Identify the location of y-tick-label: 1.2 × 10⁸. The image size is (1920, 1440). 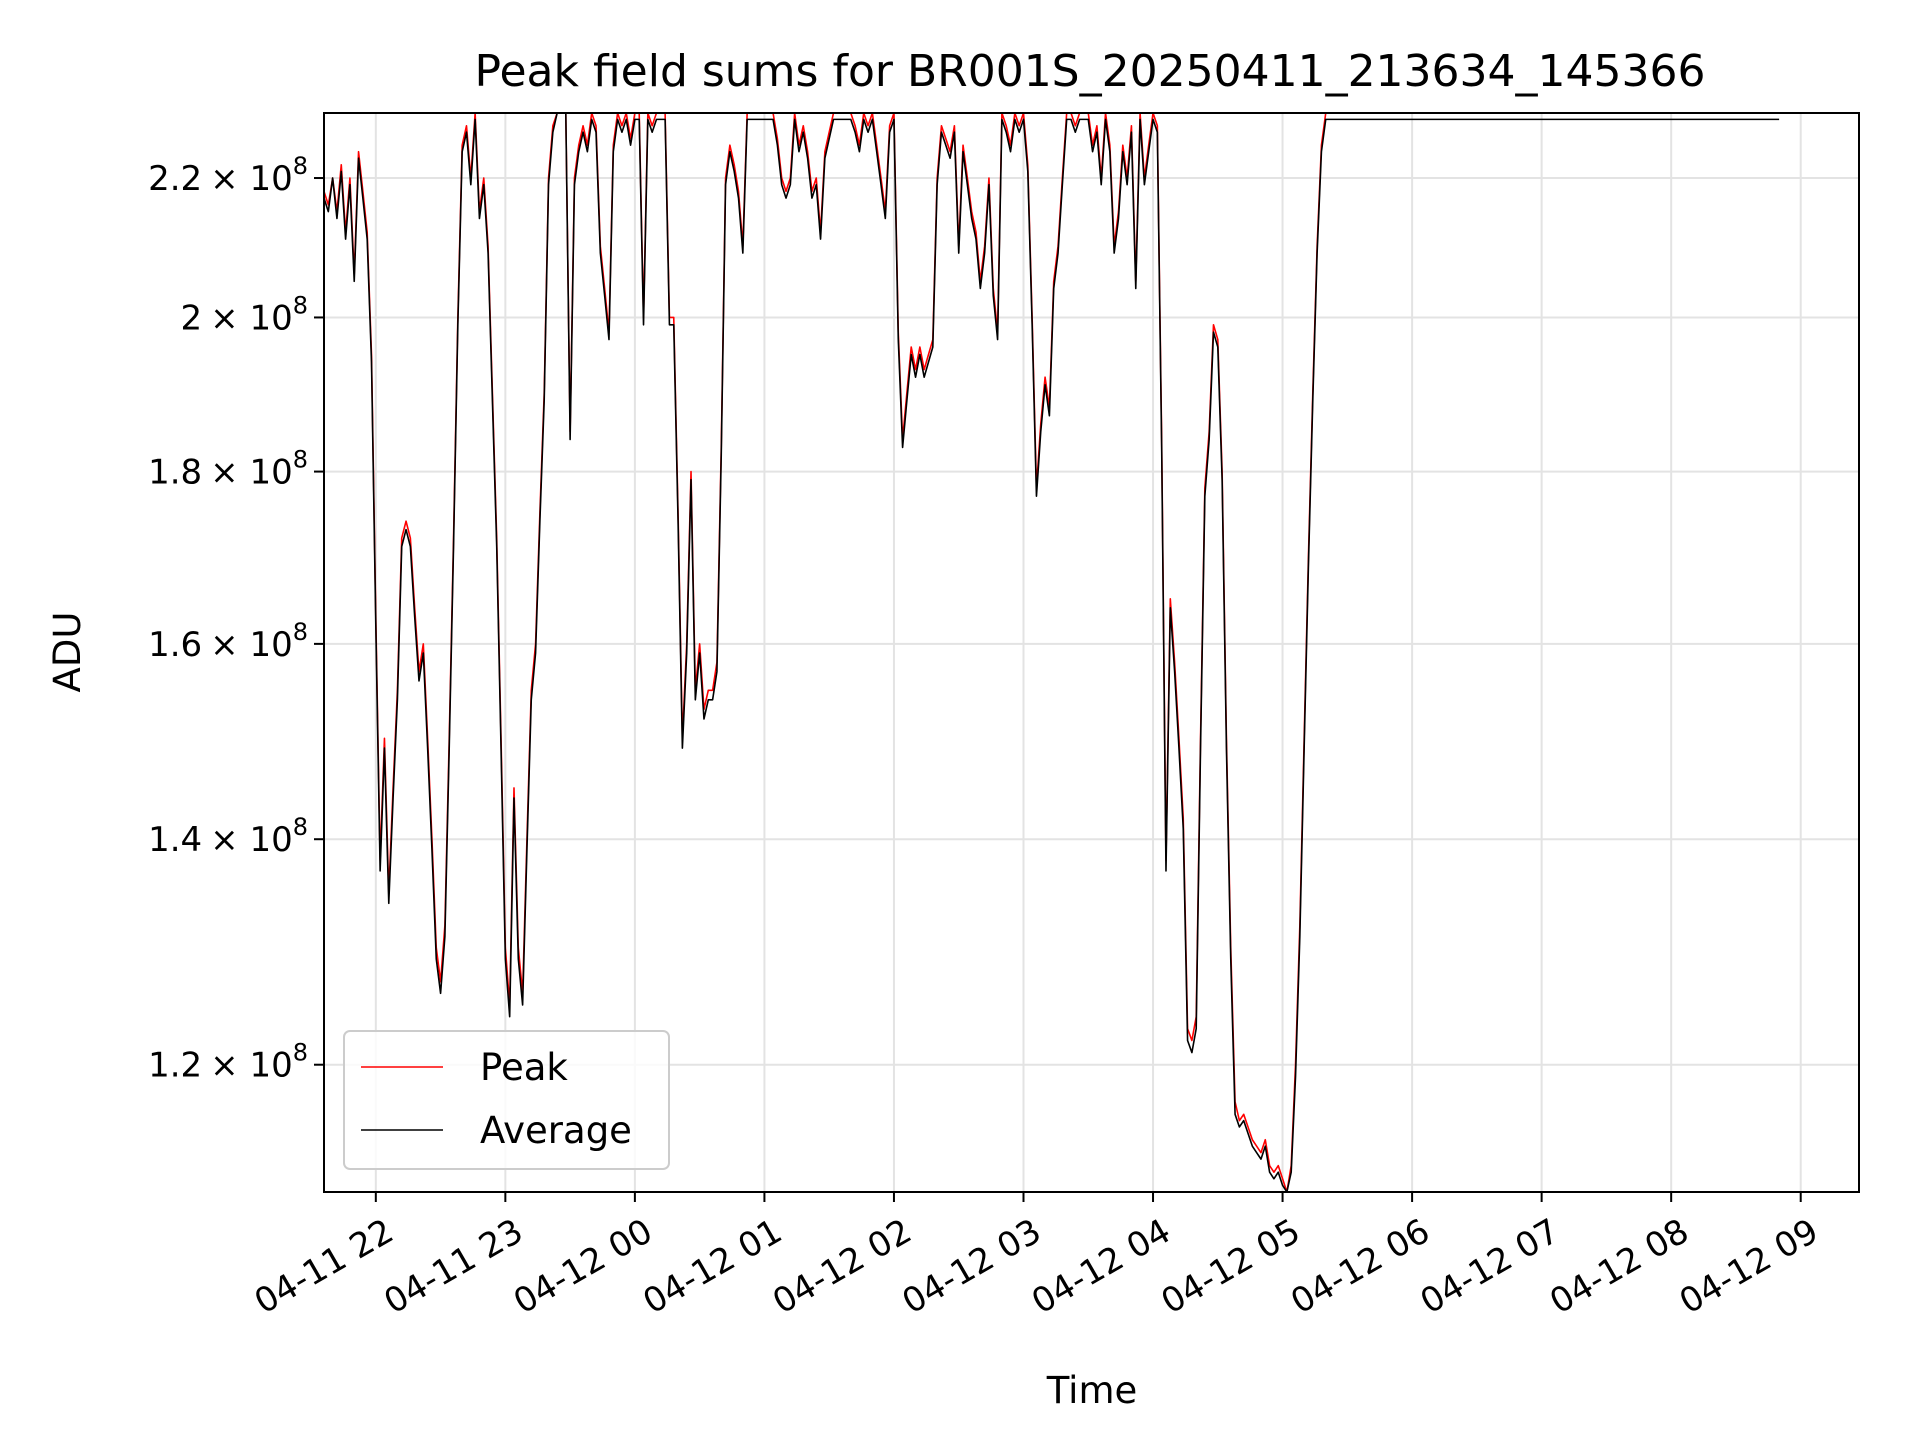
(228, 1062).